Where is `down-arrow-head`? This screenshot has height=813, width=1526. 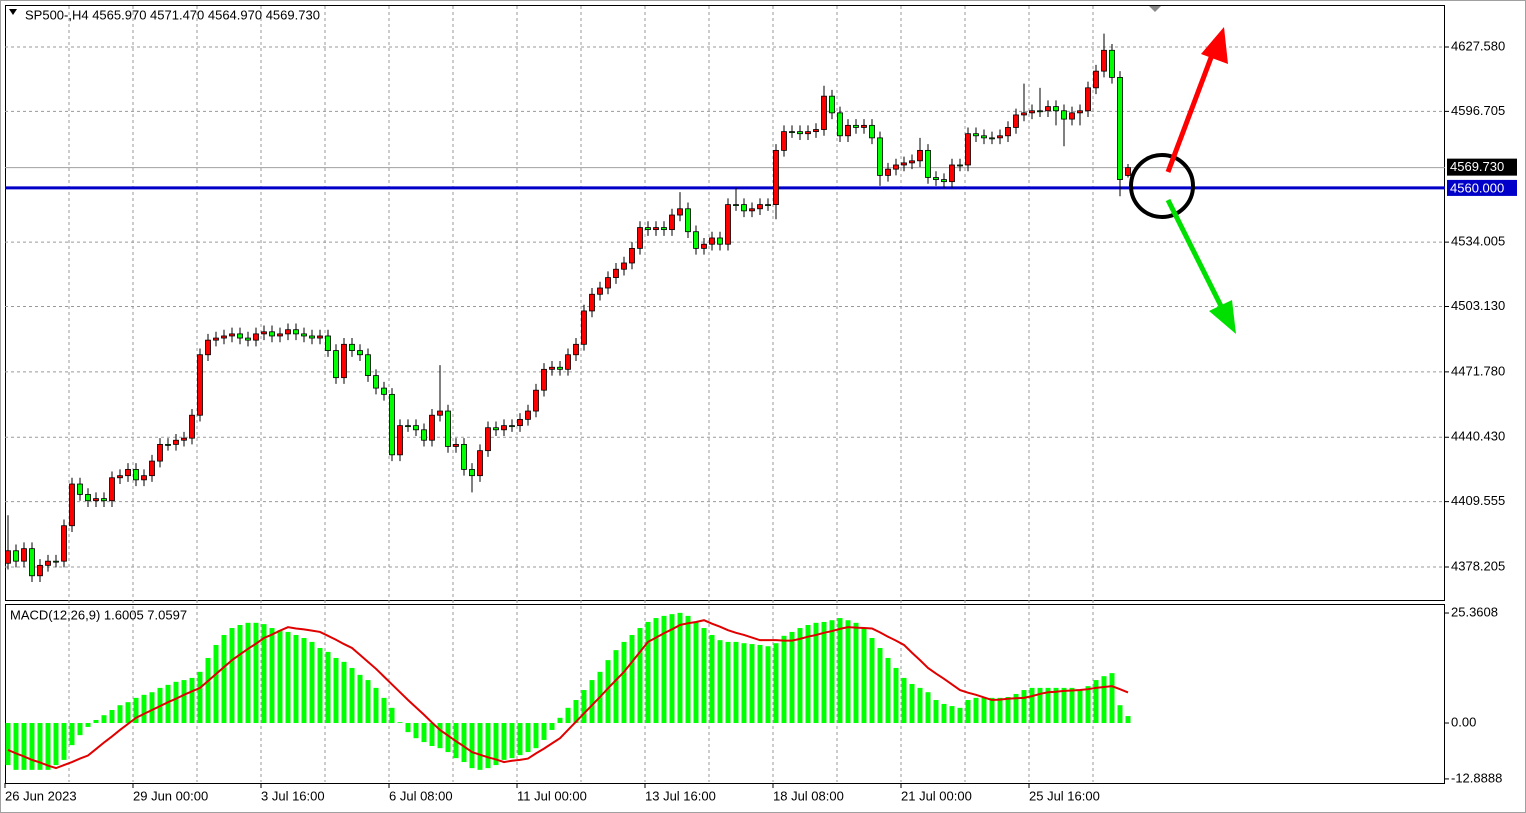
down-arrow-head is located at coordinates (1222, 317).